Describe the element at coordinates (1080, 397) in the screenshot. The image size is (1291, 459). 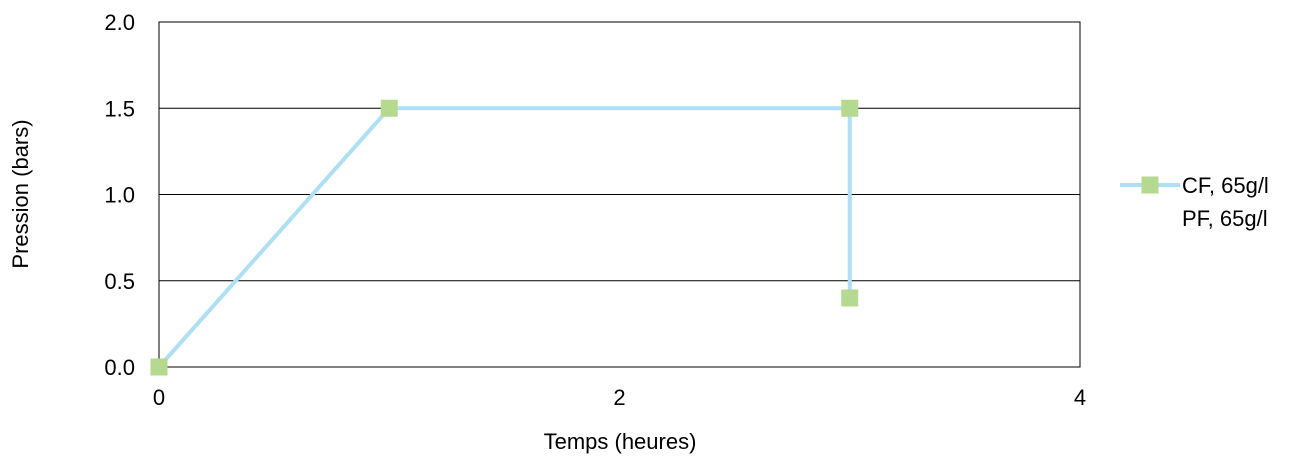
I see `x-tick-label: 4` at that location.